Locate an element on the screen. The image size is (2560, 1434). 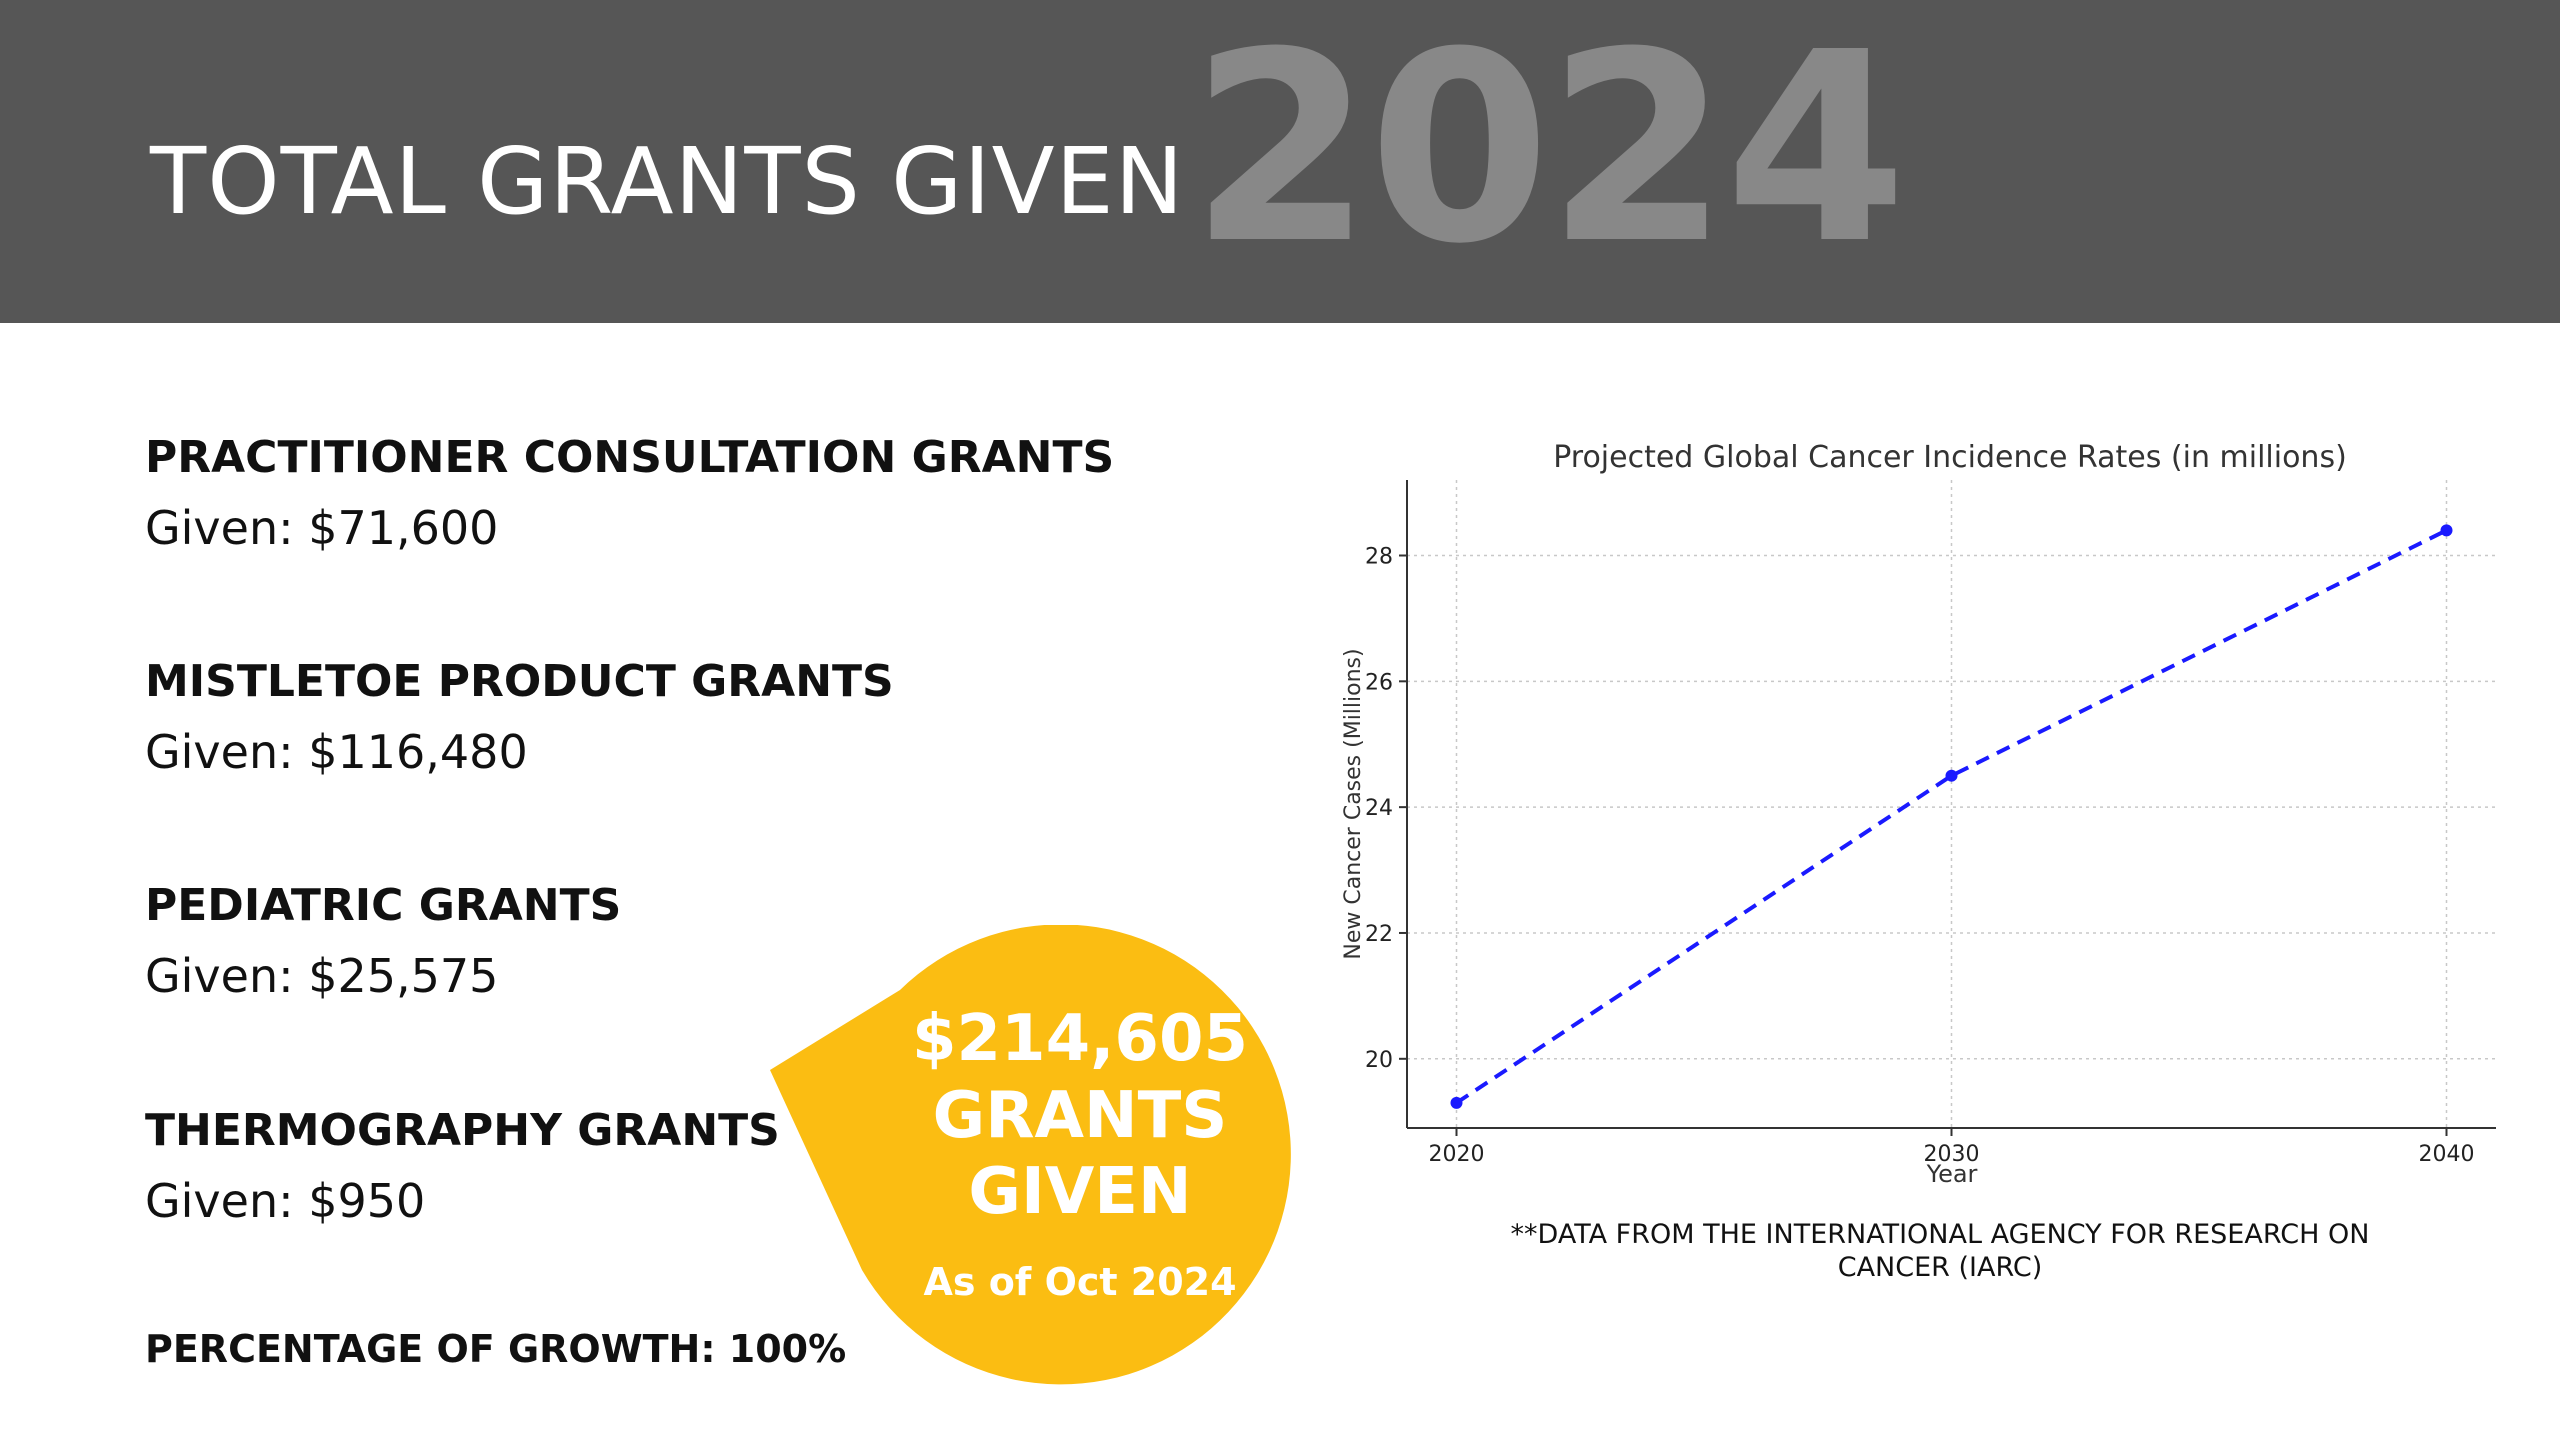
y-tick-label: 24 is located at coordinates (1379, 808).